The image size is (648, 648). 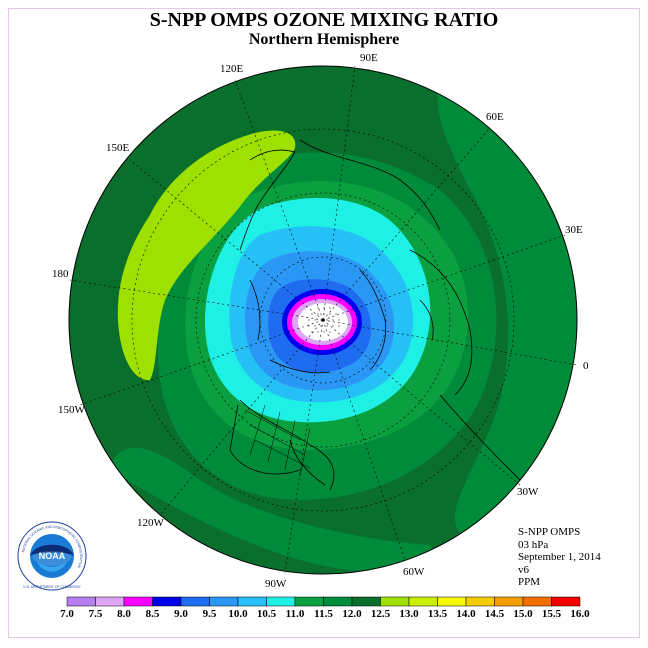 What do you see at coordinates (528, 492) in the screenshot?
I see `lon-label-30w: 30W` at bounding box center [528, 492].